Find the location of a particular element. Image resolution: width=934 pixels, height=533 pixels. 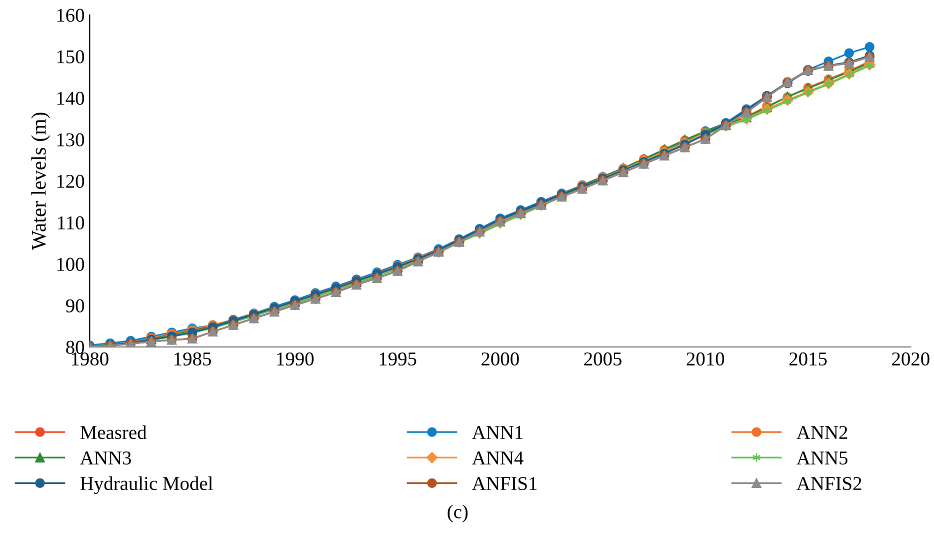

legend-label: ANN3 is located at coordinates (105, 458).